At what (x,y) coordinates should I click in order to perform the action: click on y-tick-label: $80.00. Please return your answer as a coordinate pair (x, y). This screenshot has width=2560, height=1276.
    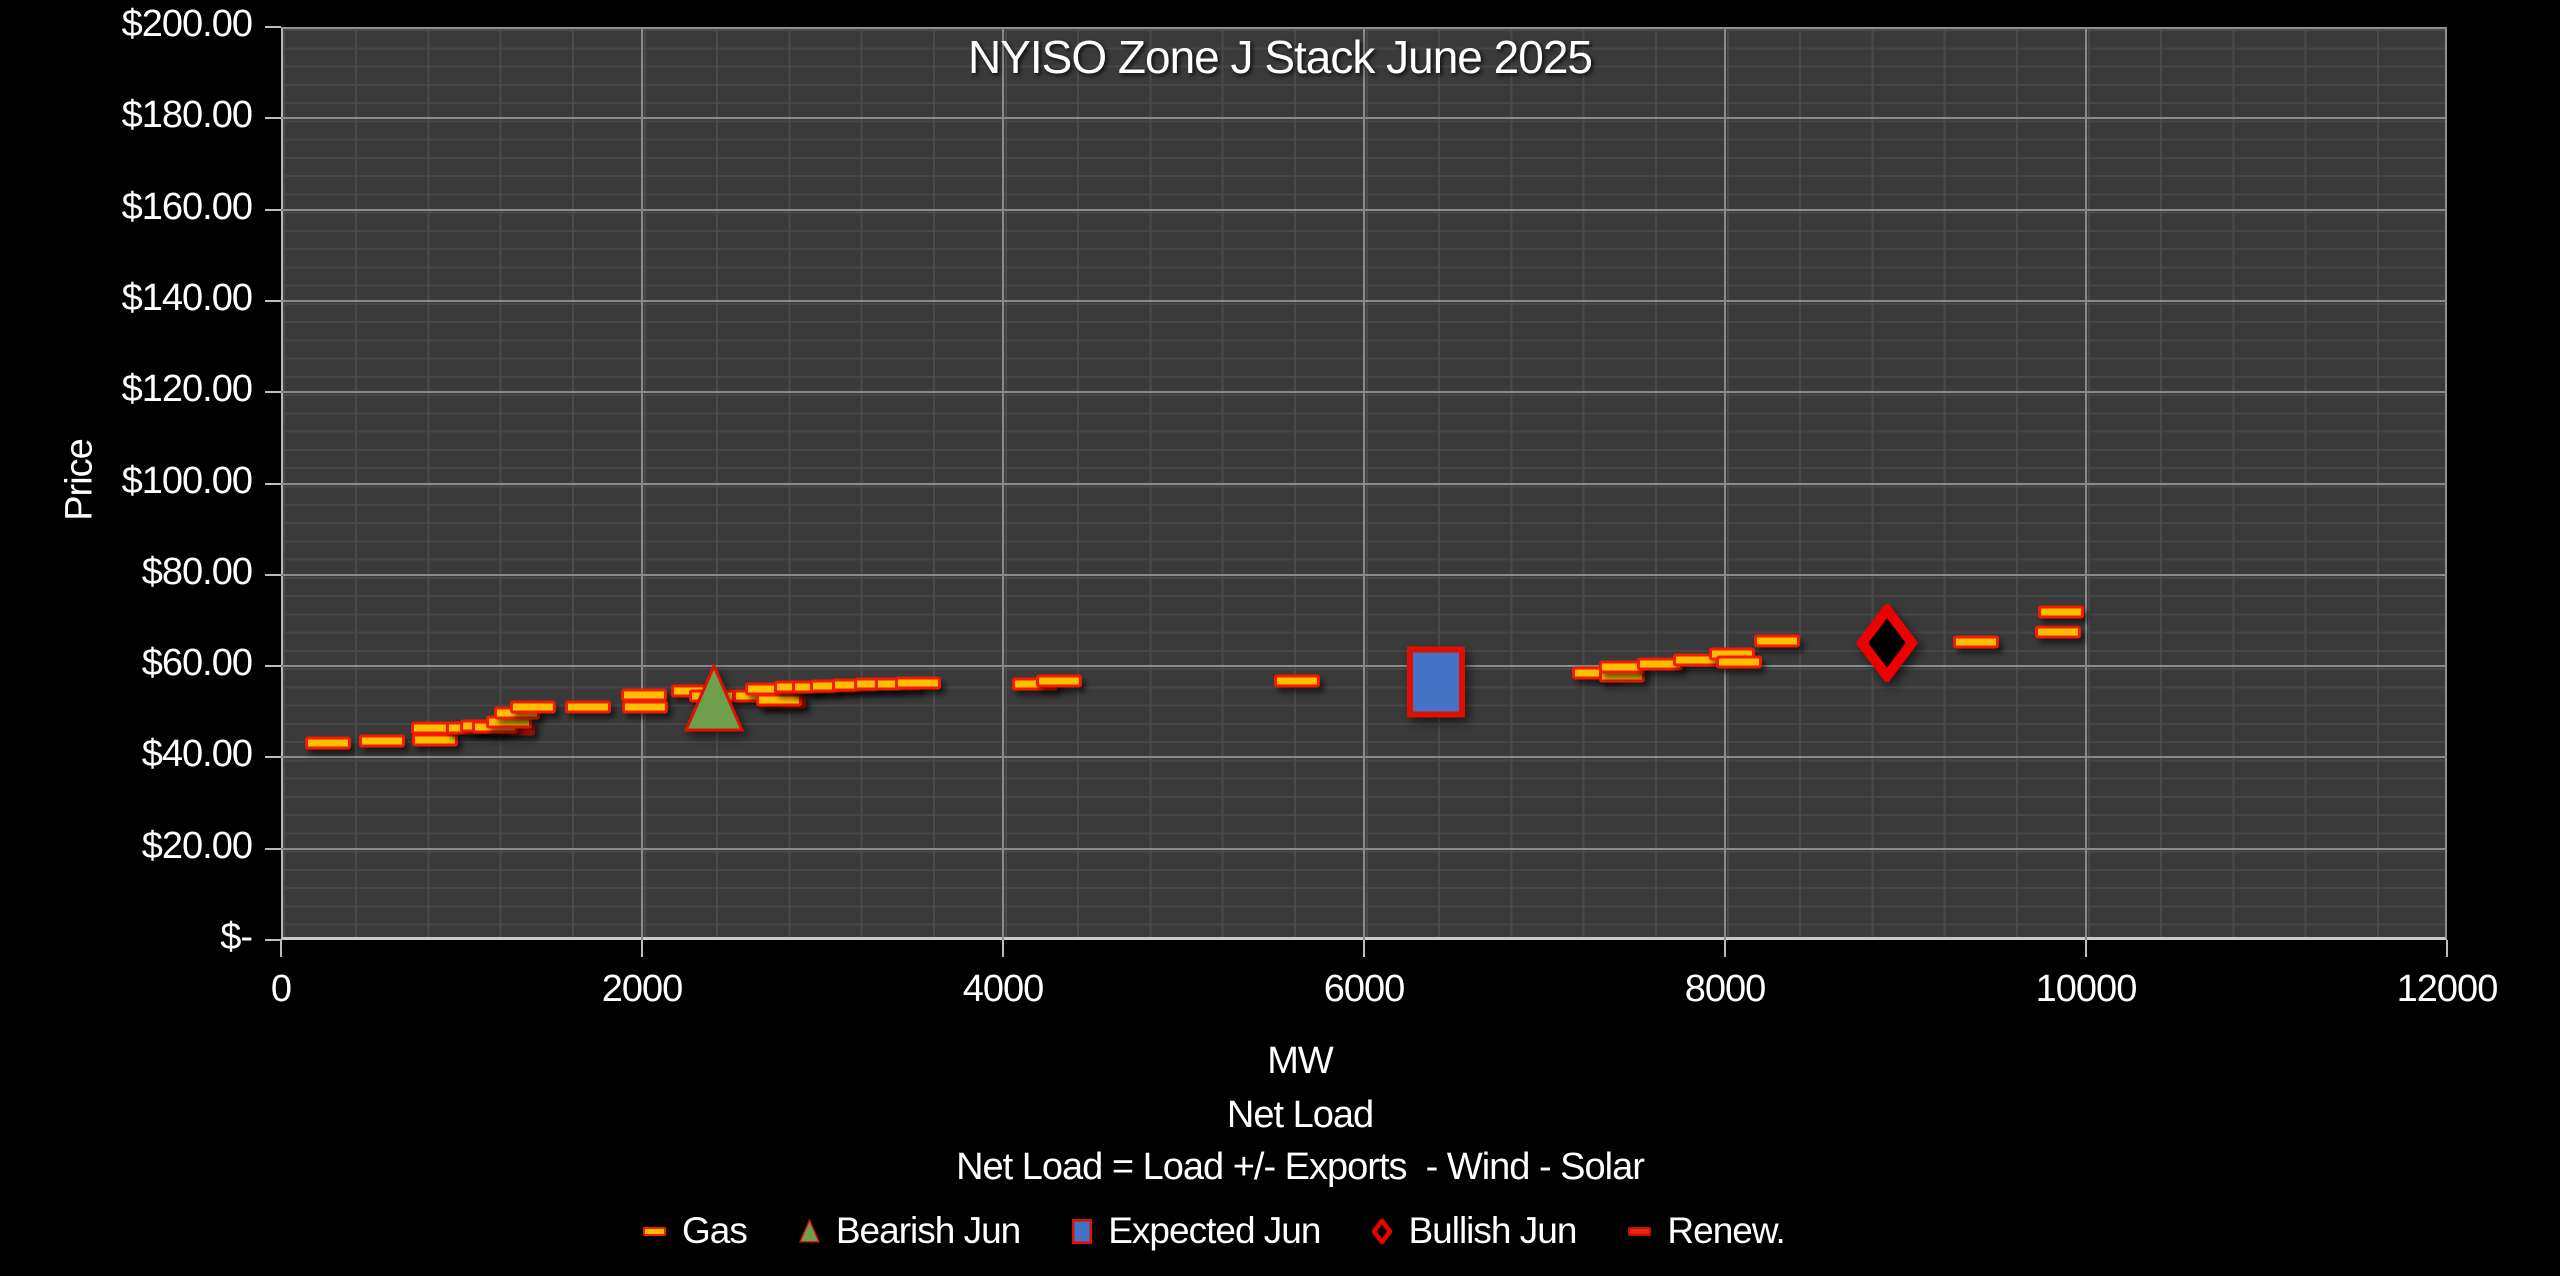
    Looking at the image, I should click on (197, 571).